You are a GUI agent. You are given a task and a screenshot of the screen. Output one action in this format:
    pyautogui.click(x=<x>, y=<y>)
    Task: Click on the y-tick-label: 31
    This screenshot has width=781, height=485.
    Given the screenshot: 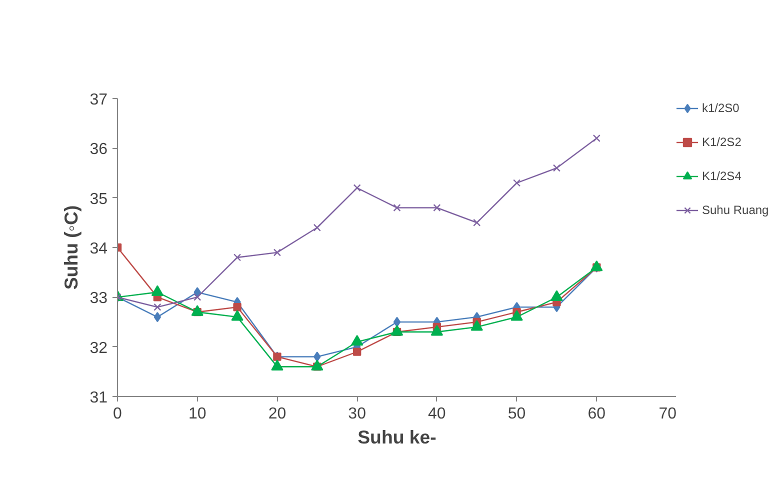 What is the action you would take?
    pyautogui.click(x=99, y=398)
    